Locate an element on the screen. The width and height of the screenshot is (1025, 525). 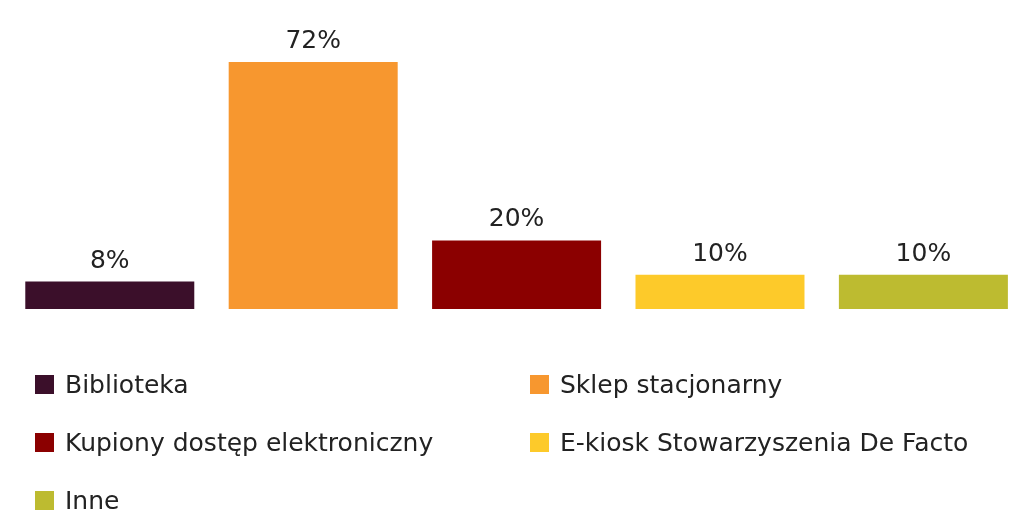
legend-label: E-kiosk Stowarzyszenia De Facto is located at coordinates (764, 442).